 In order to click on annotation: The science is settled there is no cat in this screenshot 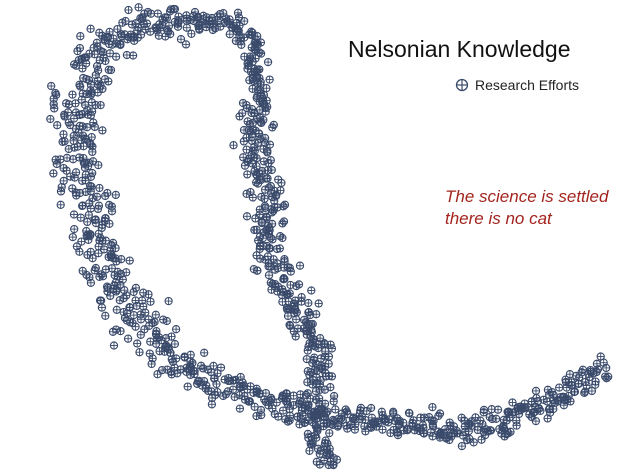, I will do `click(526, 208)`.